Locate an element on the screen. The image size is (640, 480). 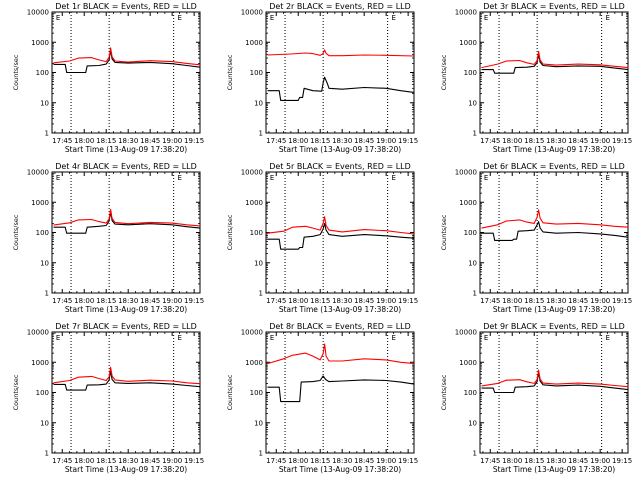
panel-title: Det 4r BLACK = Events, RED = LLD is located at coordinates (126, 166).